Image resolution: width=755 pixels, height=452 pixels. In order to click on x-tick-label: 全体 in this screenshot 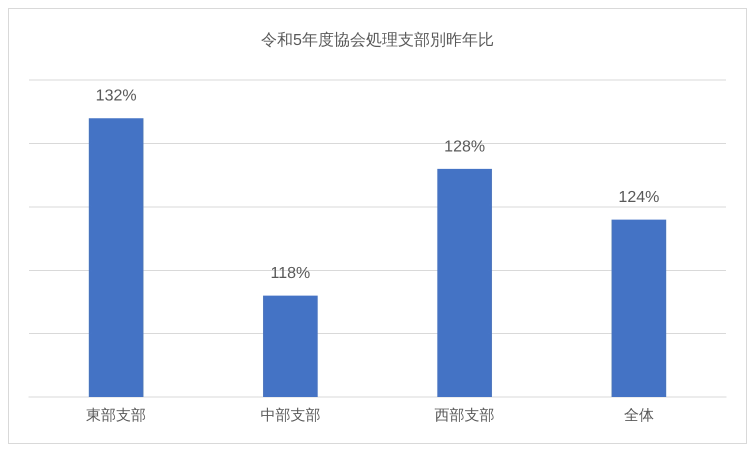, I will do `click(639, 415)`.